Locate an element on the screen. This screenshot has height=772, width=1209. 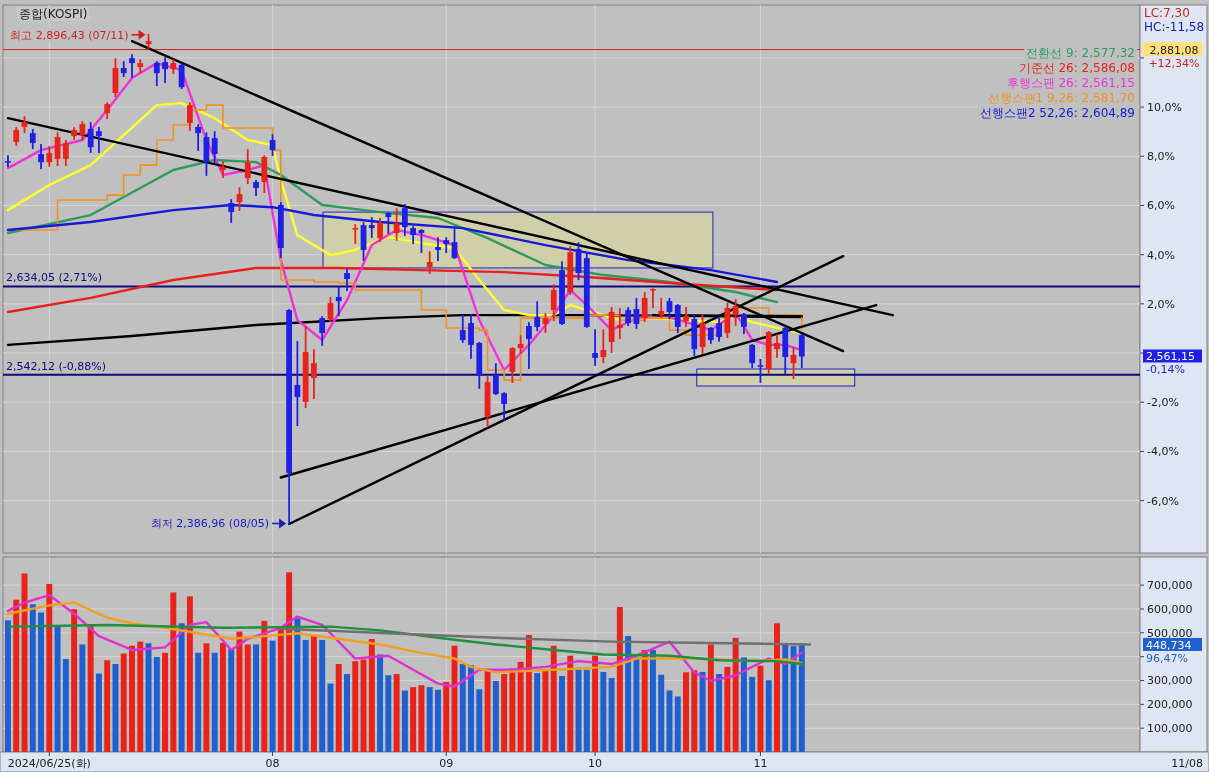
y-tick-label: 200,000 is located at coordinates (1170, 705).